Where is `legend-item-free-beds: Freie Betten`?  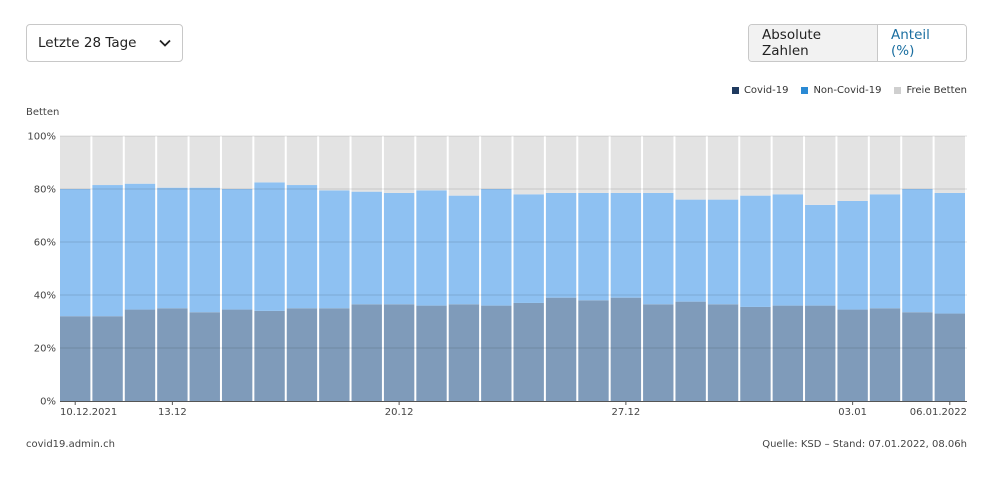 legend-item-free-beds: Freie Betten is located at coordinates (930, 90).